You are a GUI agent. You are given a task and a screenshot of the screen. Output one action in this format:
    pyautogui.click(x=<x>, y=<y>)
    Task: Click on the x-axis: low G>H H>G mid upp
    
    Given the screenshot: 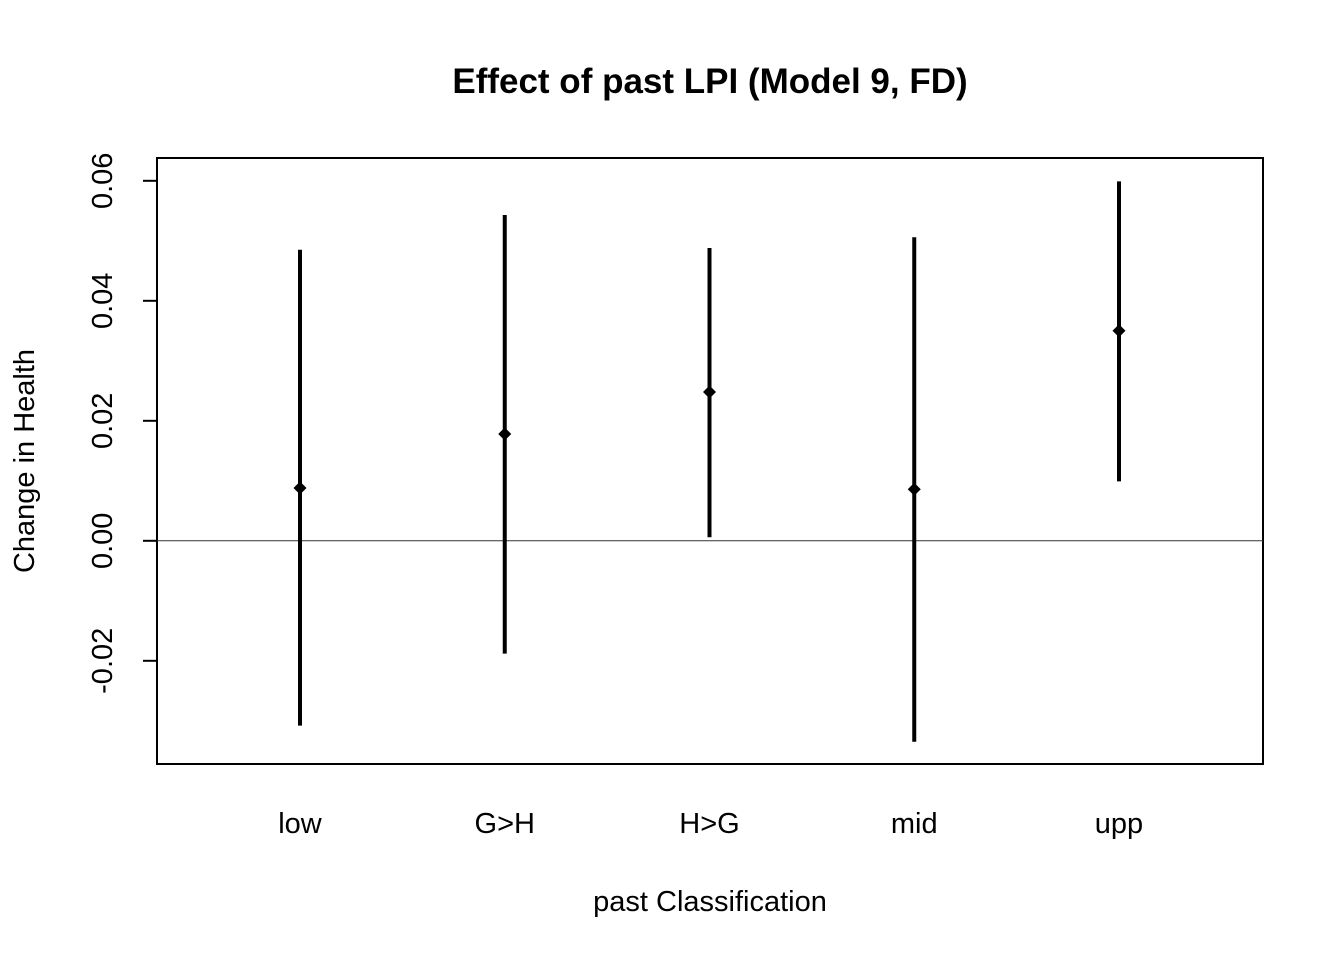 What is the action you would take?
    pyautogui.click(x=710, y=824)
    